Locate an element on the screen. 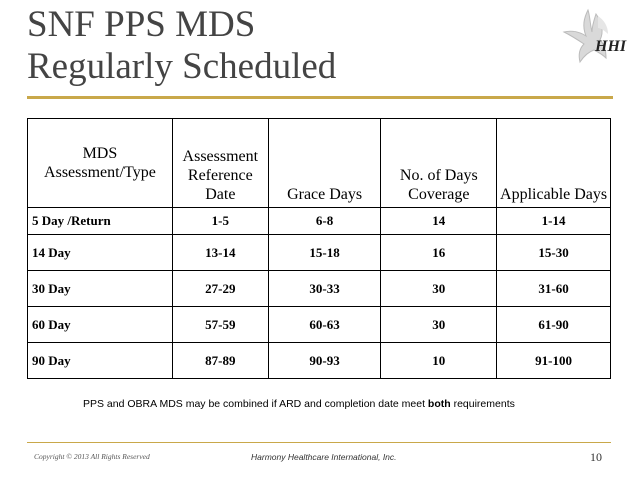 The height and width of the screenshot is (479, 638). logo-wordmark: HHI is located at coordinates (611, 46).